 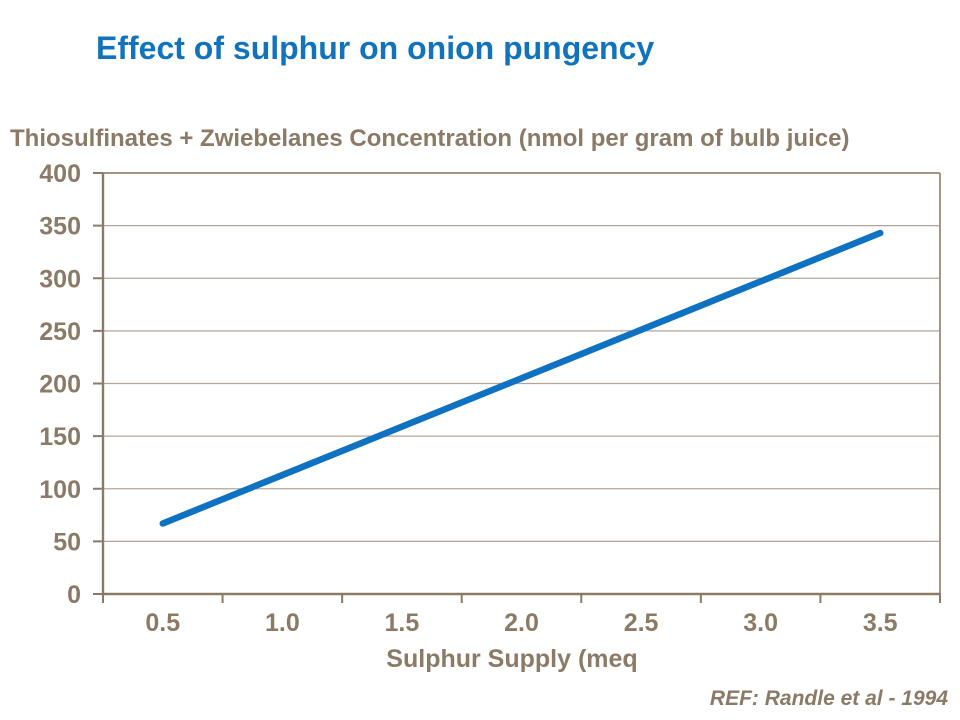 I want to click on y-tick-label: 100, so click(x=60, y=490).